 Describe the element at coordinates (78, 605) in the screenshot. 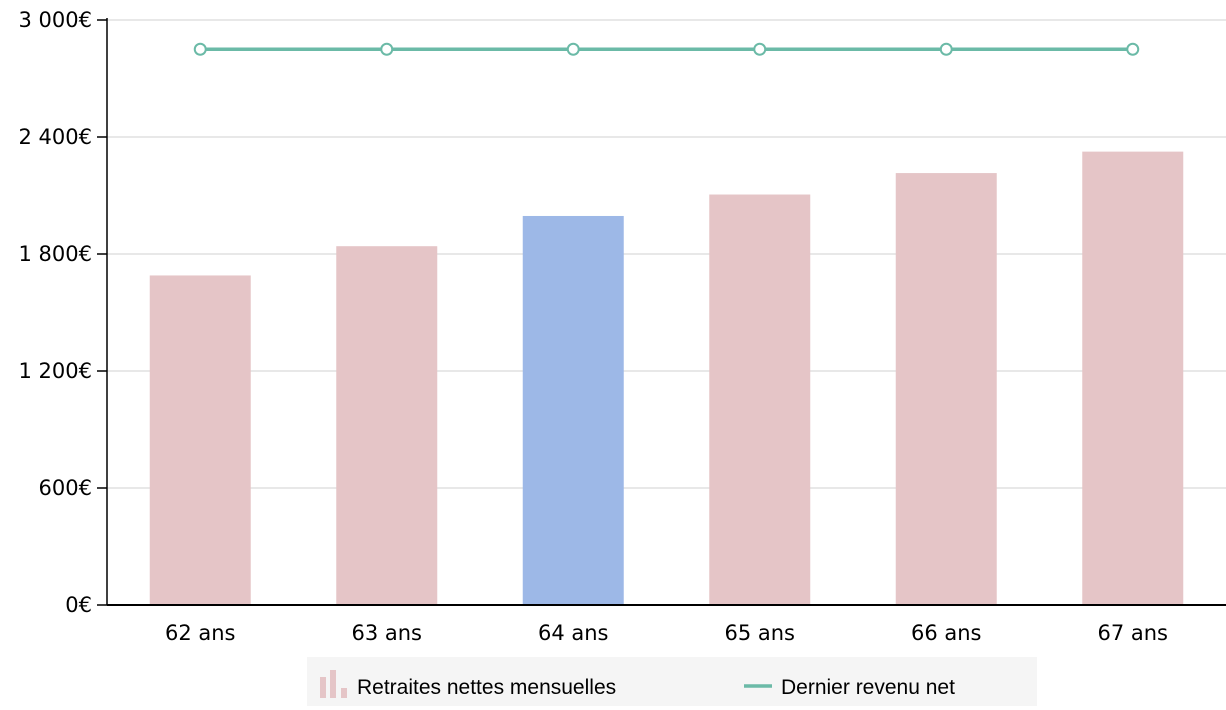

I see `y-tick-label: 0€` at that location.